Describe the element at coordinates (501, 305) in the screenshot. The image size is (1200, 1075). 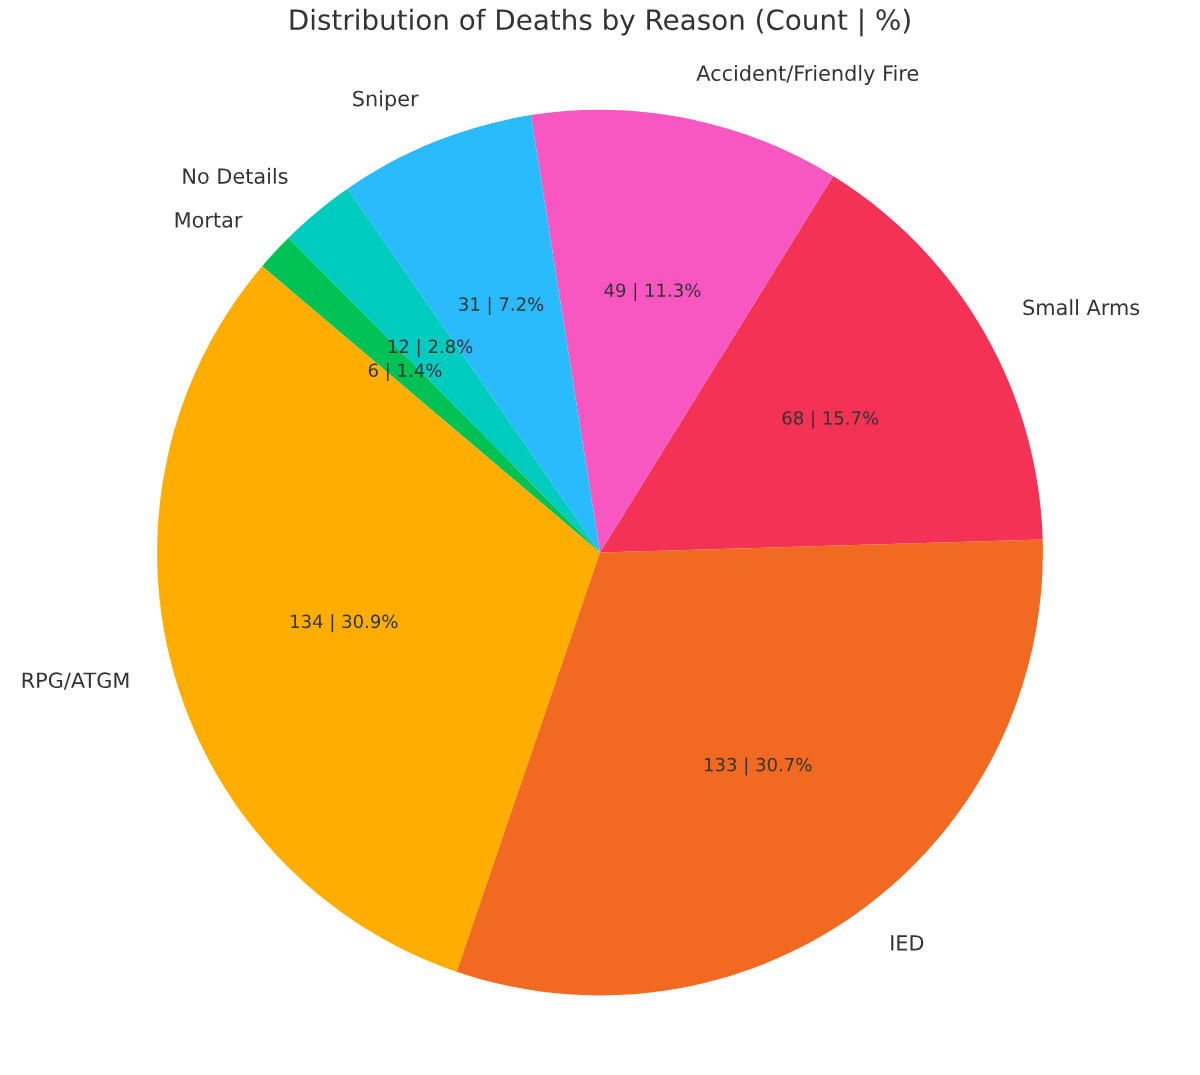
I see `data-label: 31 | 7.2%` at that location.